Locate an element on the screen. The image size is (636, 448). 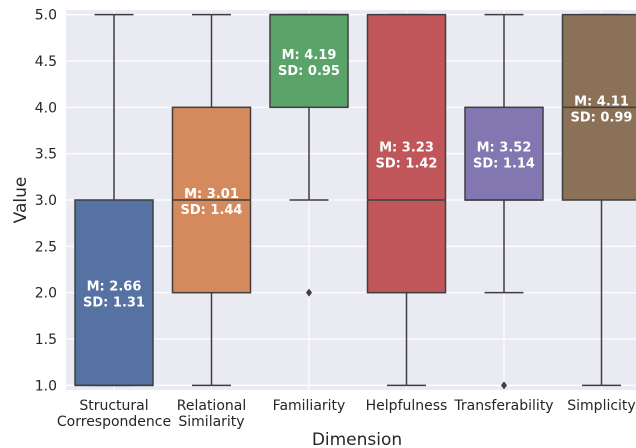
y-tick-label: 2.0 is located at coordinates (46, 294).